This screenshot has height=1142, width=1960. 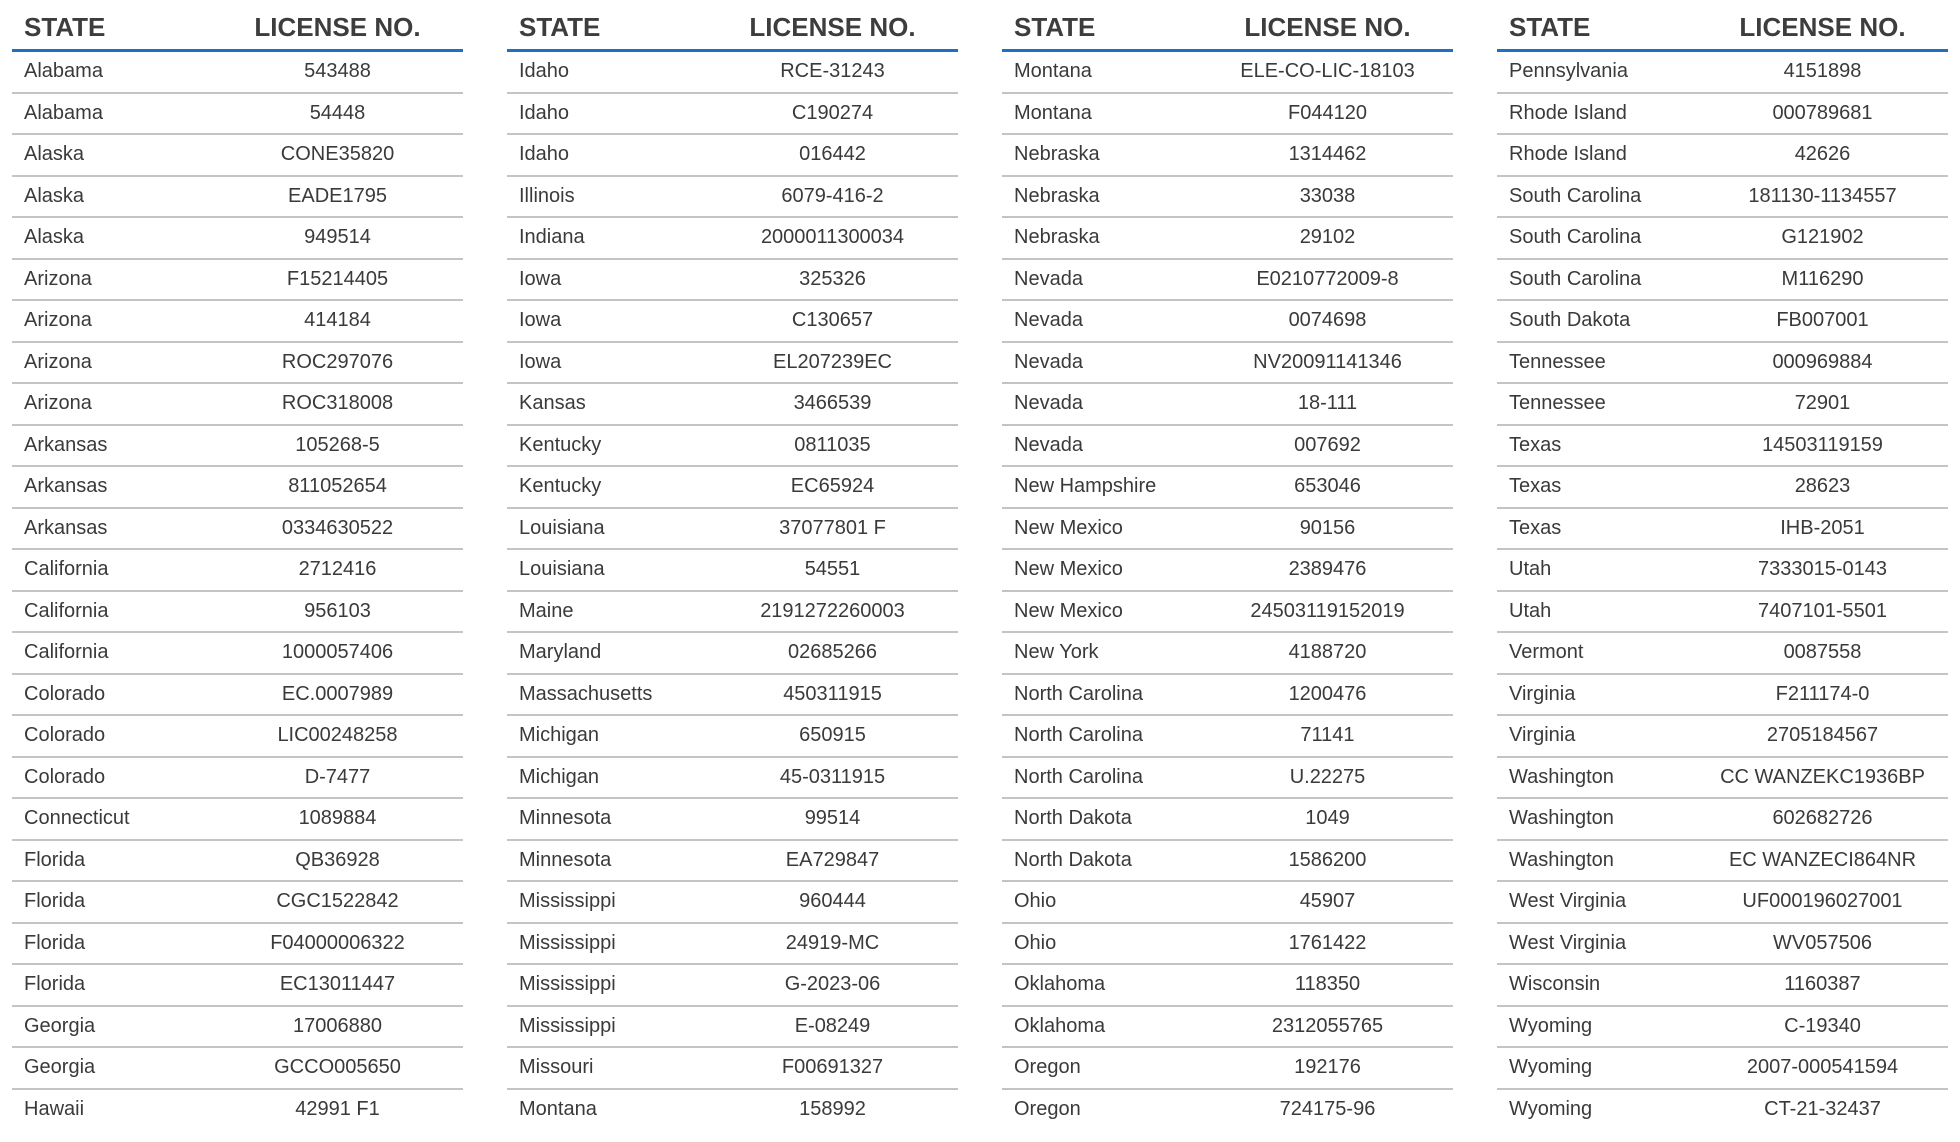 I want to click on table-row: Mississippi G-2023-06, so click(x=732, y=986).